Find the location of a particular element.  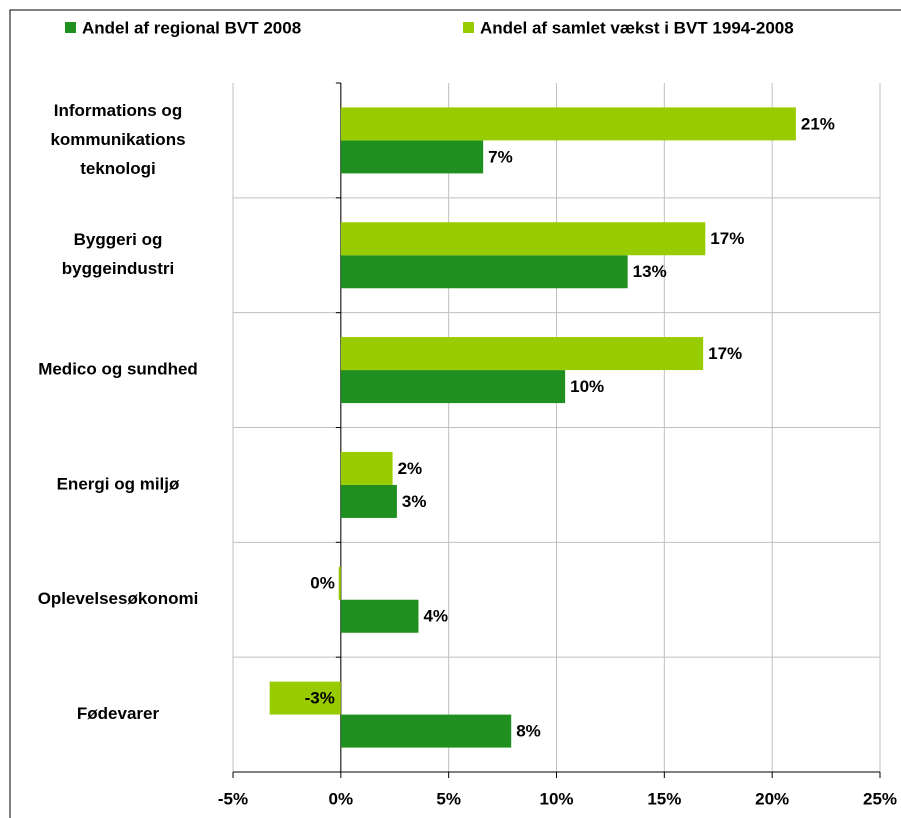

category-label: teknologi is located at coordinates (118, 168).